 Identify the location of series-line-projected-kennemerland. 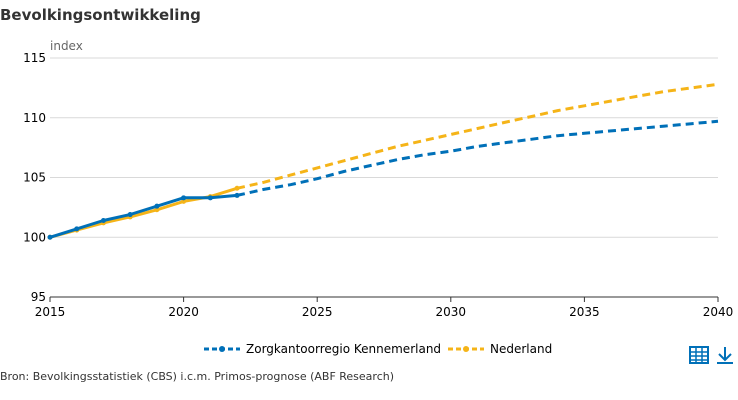
(477, 158).